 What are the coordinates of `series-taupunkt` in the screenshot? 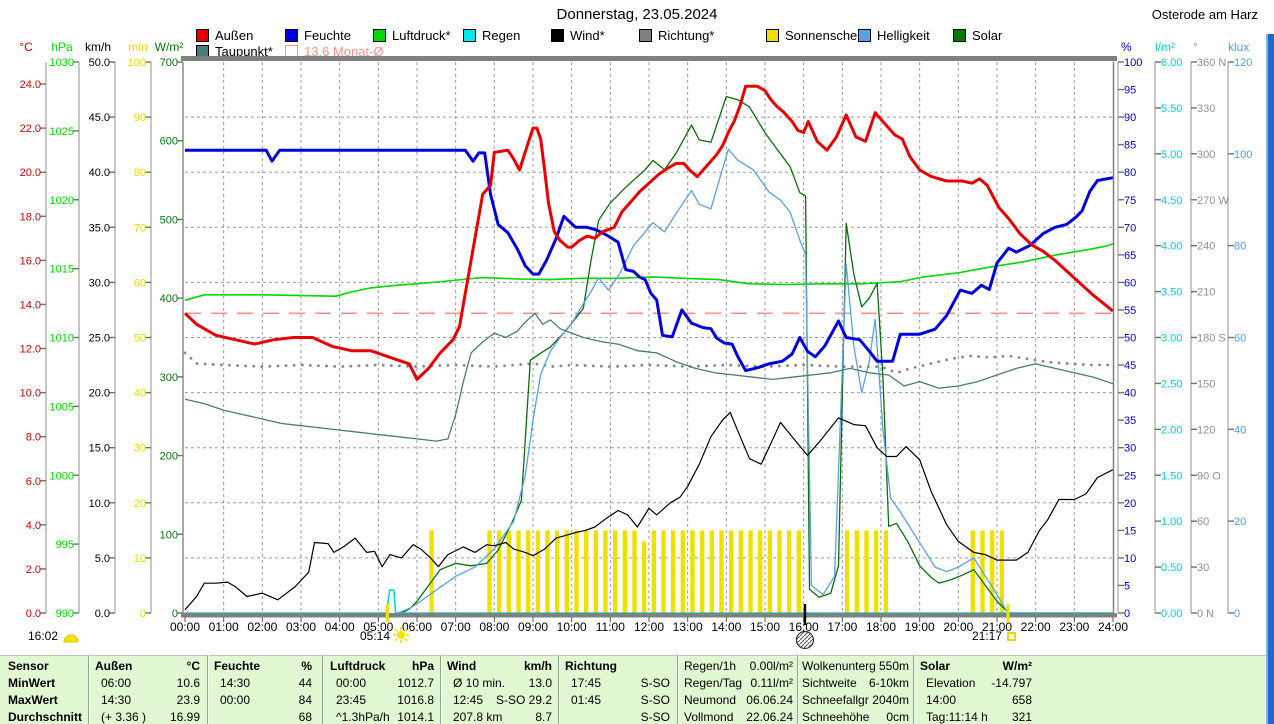 It's located at (649, 377).